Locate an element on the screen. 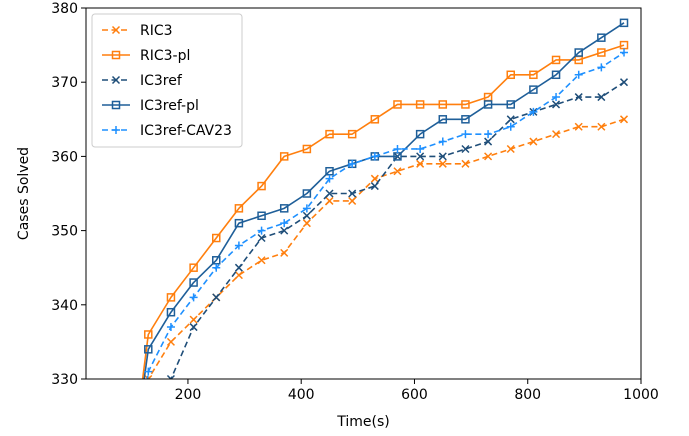 Image resolution: width=689 pixels, height=436 pixels. x-tick-label: 200 is located at coordinates (188, 395).